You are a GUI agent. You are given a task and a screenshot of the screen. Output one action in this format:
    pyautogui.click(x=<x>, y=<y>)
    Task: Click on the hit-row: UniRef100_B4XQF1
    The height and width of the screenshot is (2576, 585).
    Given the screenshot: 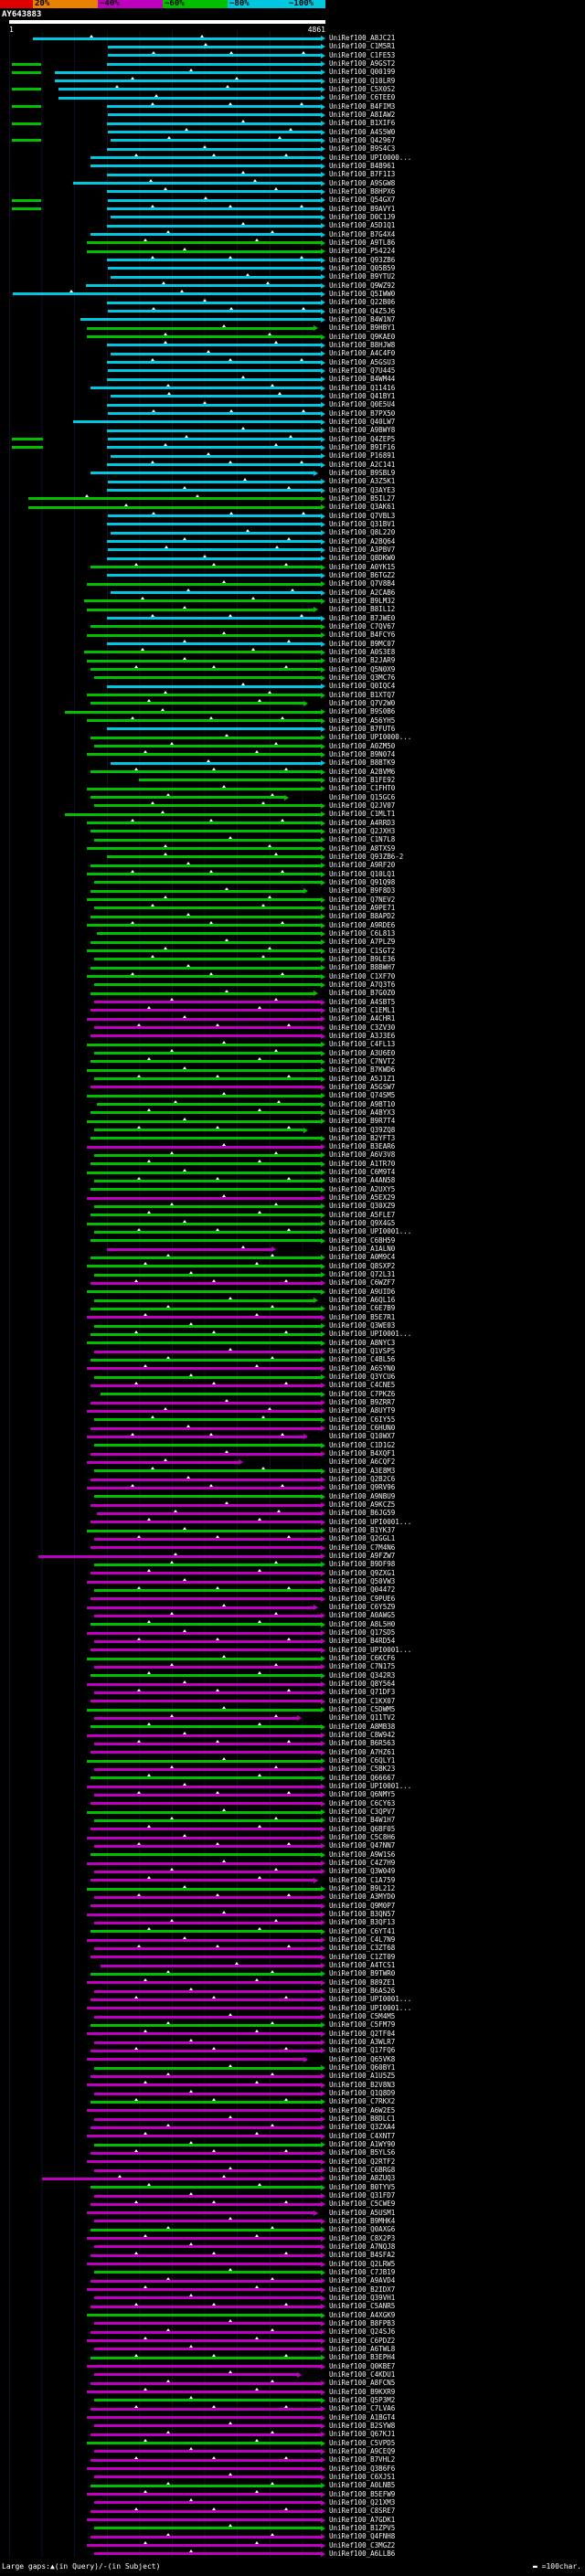 What is the action you would take?
    pyautogui.click(x=293, y=1454)
    